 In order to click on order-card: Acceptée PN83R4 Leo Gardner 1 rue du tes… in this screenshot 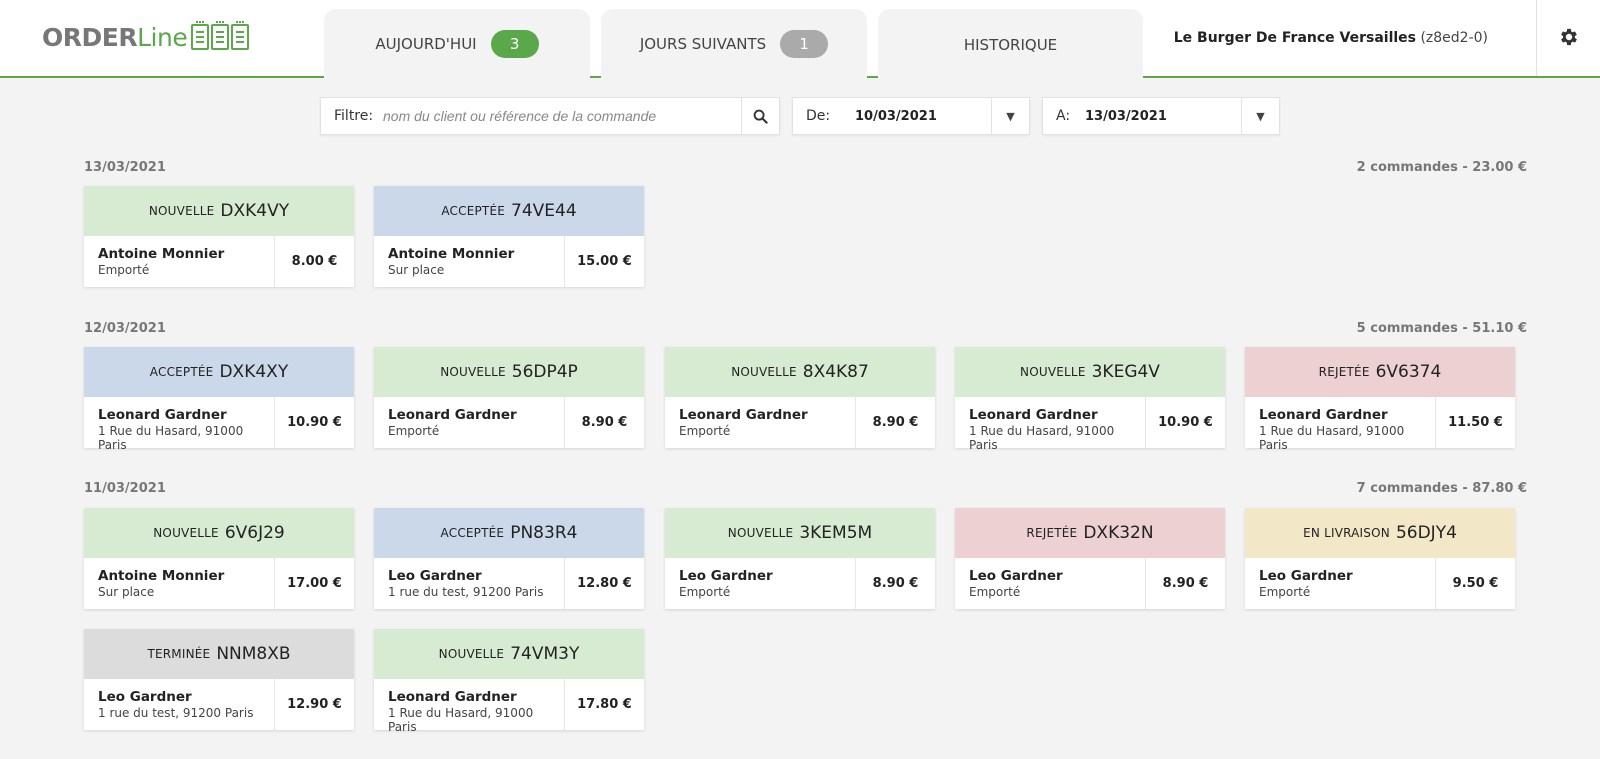, I will do `click(509, 558)`.